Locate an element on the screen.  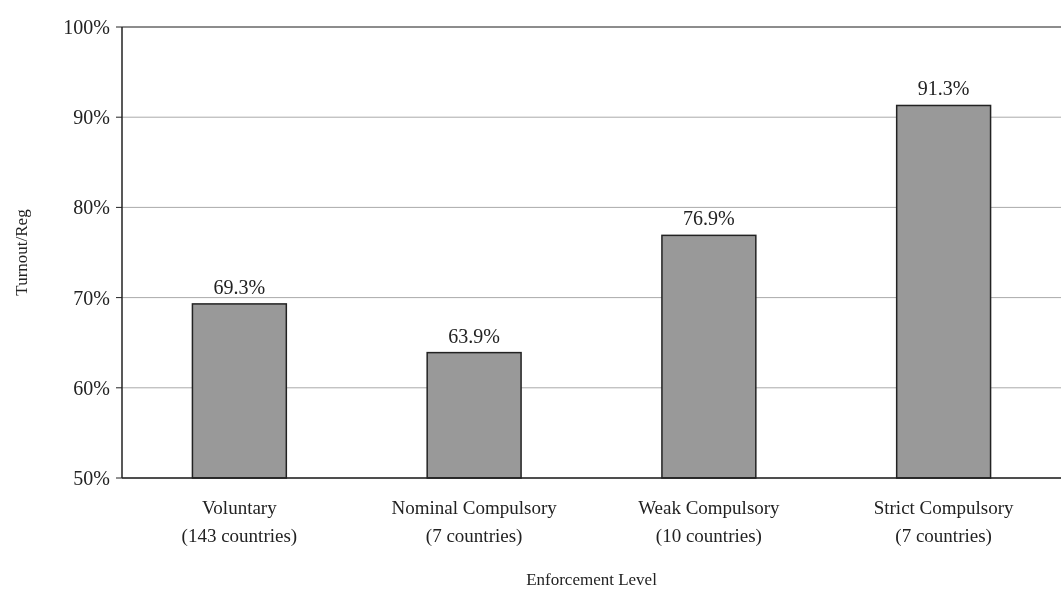
data-label: 76.9% is located at coordinates (709, 218).